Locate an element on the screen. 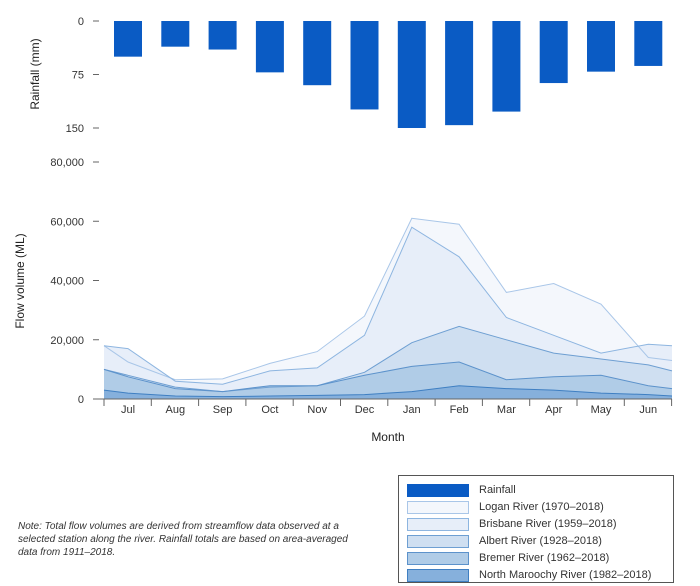  legend-label-logan: Logan River (1970–2018) is located at coordinates (541, 507).